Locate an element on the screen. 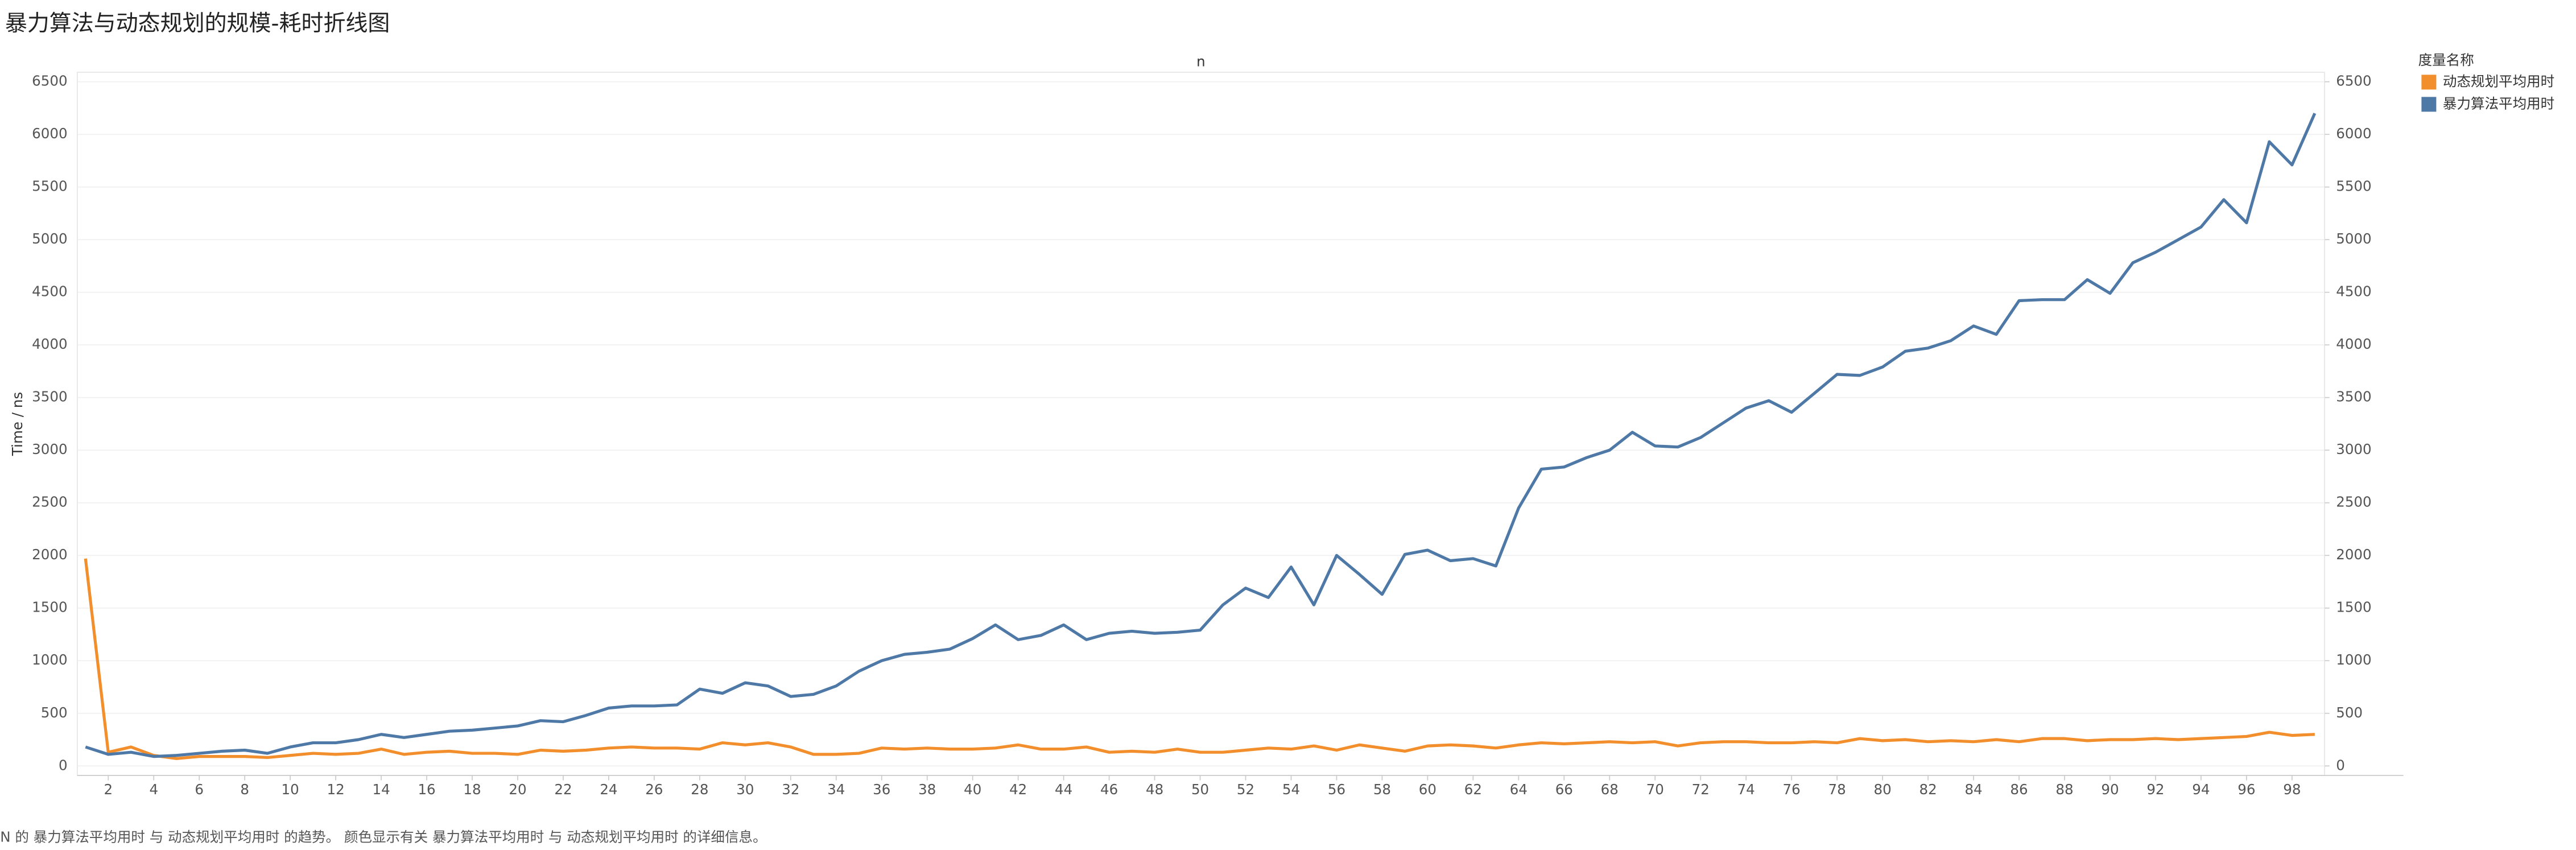 The height and width of the screenshot is (850, 2576). x-tick-label: 84 is located at coordinates (1973, 789).